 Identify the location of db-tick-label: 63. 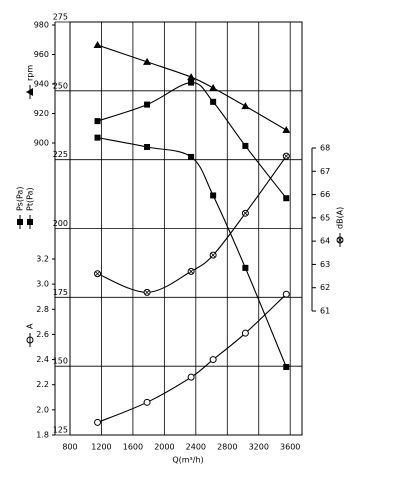
(325, 264).